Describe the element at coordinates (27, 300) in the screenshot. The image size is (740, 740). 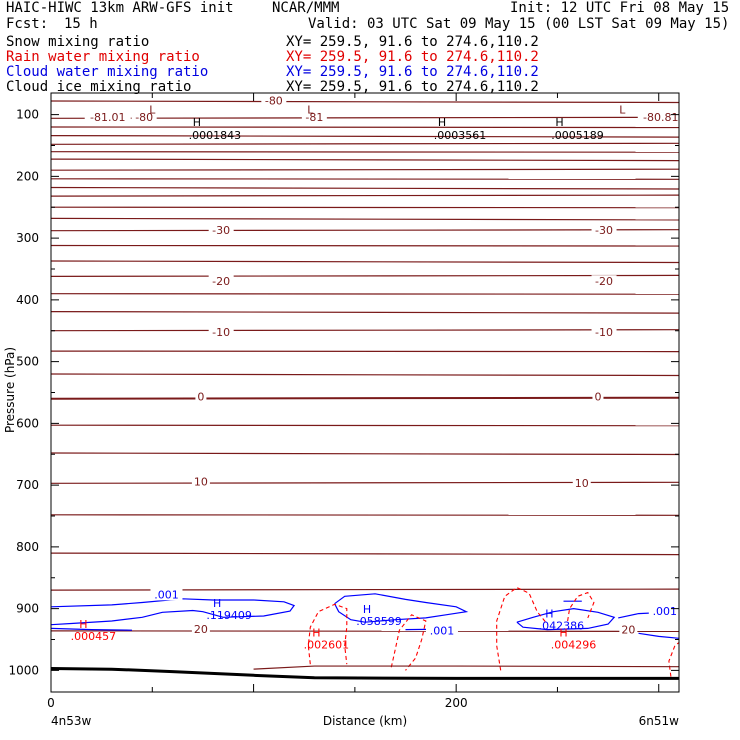
I see `y-tick-label: 400` at that location.